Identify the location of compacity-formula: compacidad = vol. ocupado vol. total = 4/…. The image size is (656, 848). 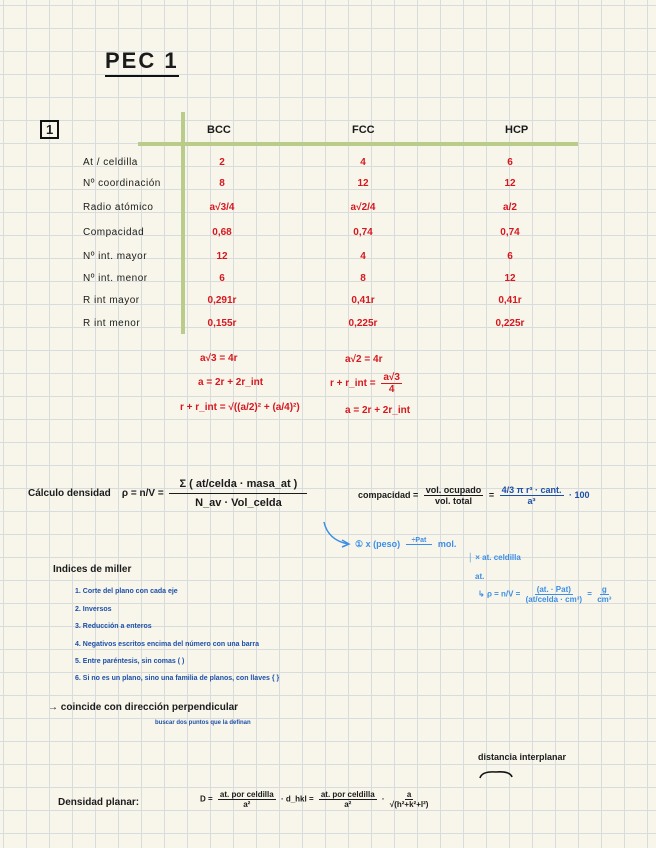
(474, 495).